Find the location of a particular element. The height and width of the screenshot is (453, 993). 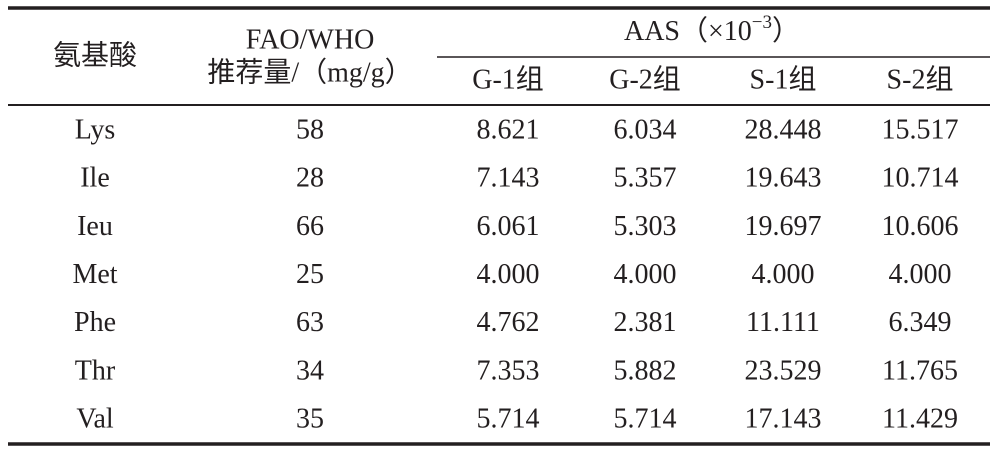

cell: Lys is located at coordinates (95, 129).